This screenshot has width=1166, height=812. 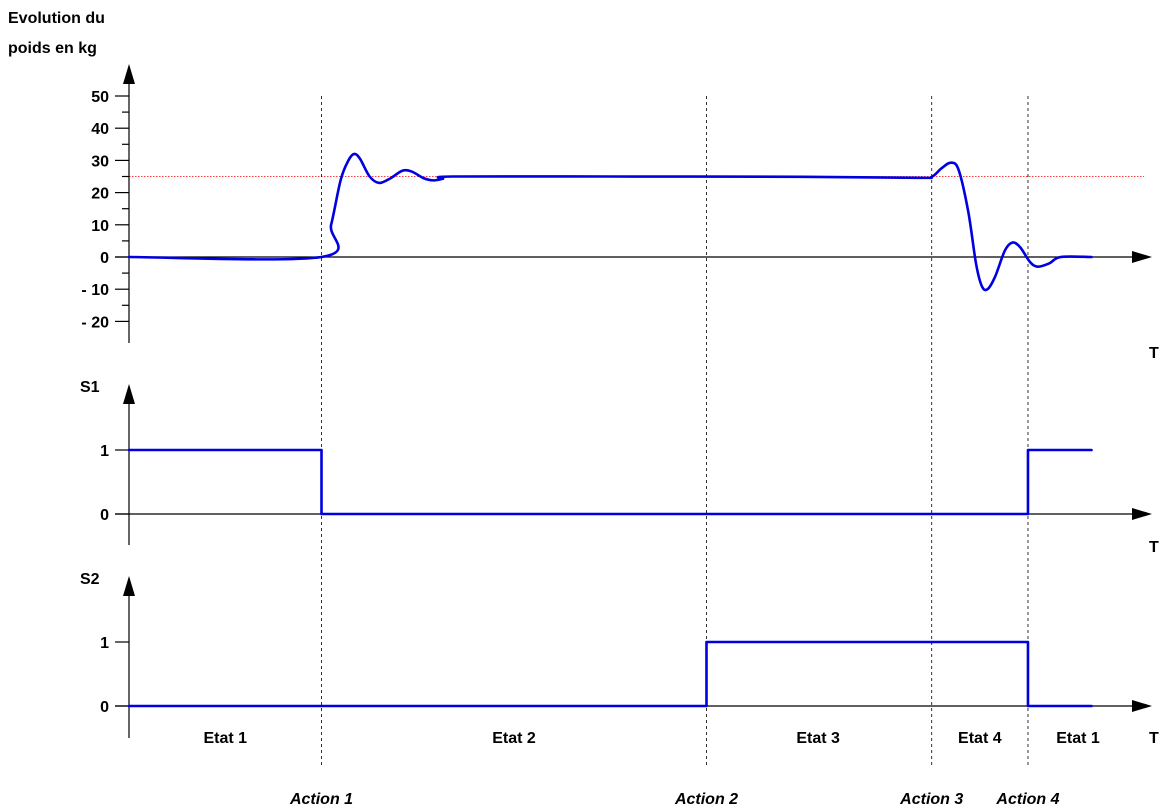 What do you see at coordinates (931, 799) in the screenshot?
I see `action-label-3: Action 3` at bounding box center [931, 799].